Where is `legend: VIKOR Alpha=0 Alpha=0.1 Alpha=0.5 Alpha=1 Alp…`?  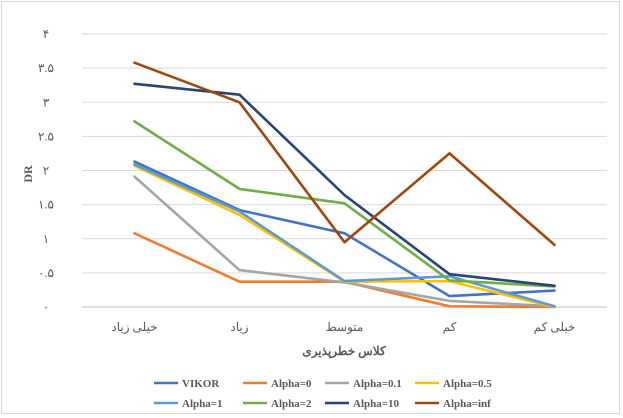
legend: VIKOR Alpha=0 Alpha=0.1 Alpha=0.5 Alpha=1 Alp… is located at coordinates (323, 394).